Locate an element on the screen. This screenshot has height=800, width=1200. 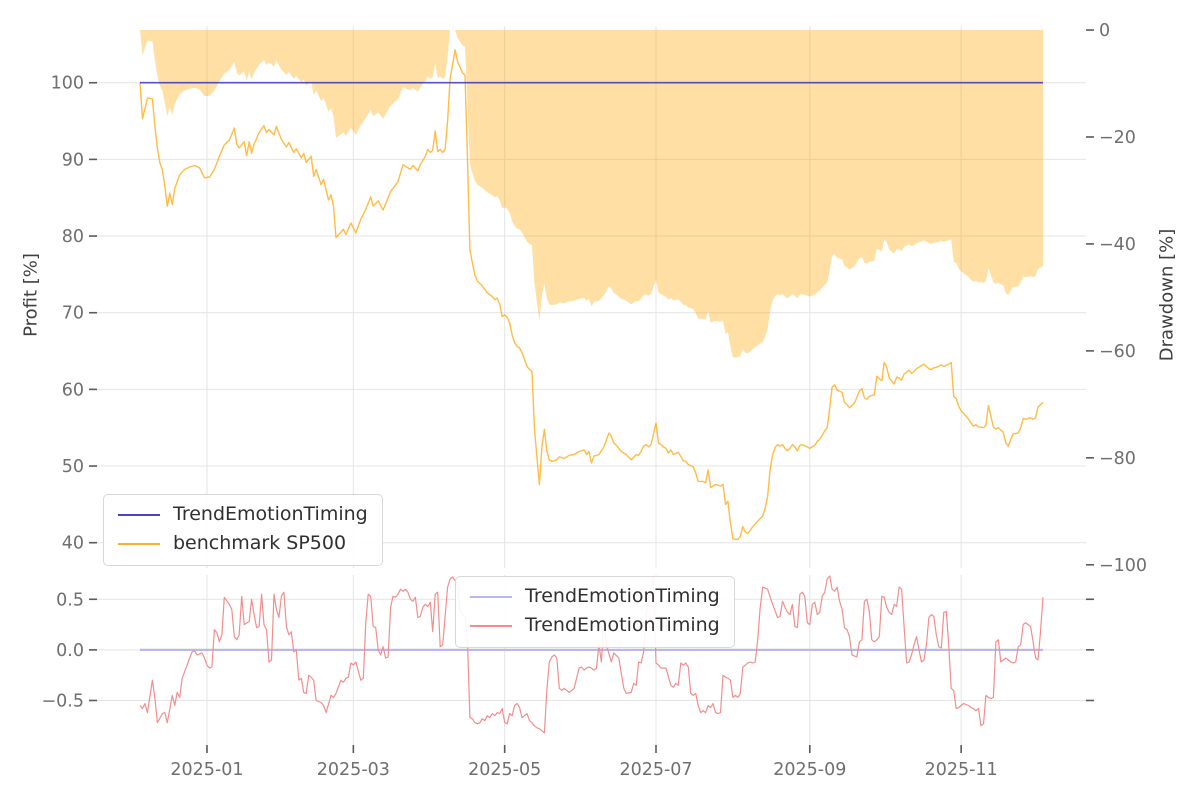
profit-tick-label: 90 is located at coordinates (73, 160).